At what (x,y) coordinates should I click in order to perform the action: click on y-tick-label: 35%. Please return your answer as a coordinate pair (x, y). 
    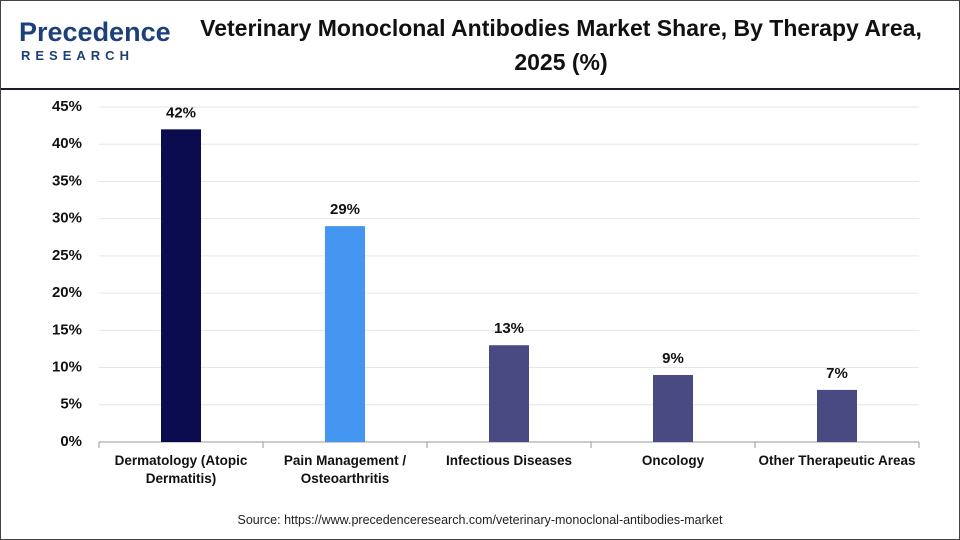
    Looking at the image, I should click on (67, 180).